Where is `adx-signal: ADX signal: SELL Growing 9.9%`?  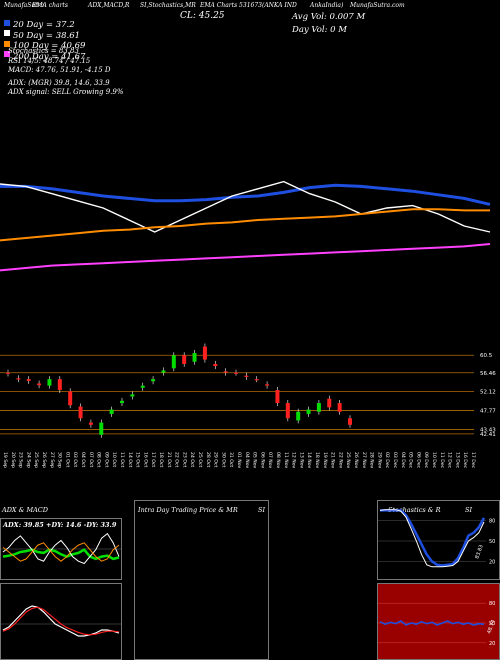
adx-signal: ADX signal: SELL Growing 9.9% is located at coordinates (66, 92).